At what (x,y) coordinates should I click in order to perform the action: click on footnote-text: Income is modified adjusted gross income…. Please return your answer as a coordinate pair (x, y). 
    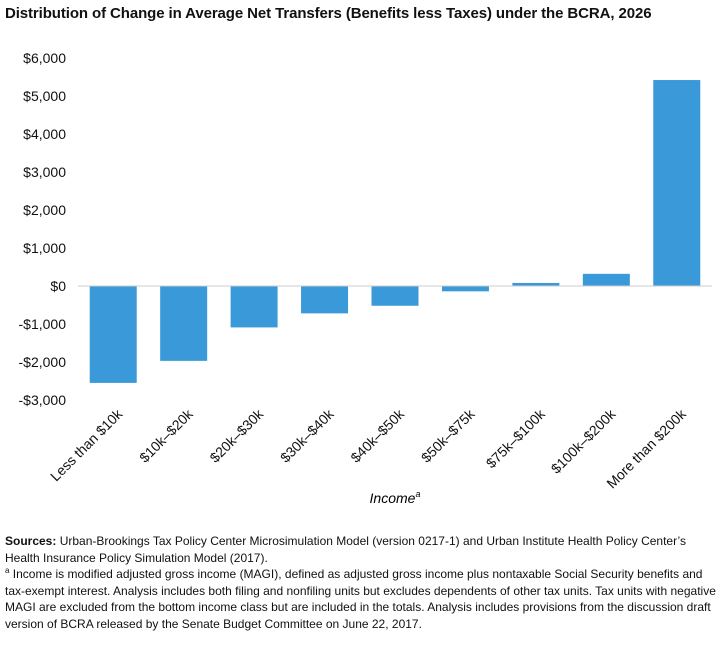
    Looking at the image, I should click on (360, 599).